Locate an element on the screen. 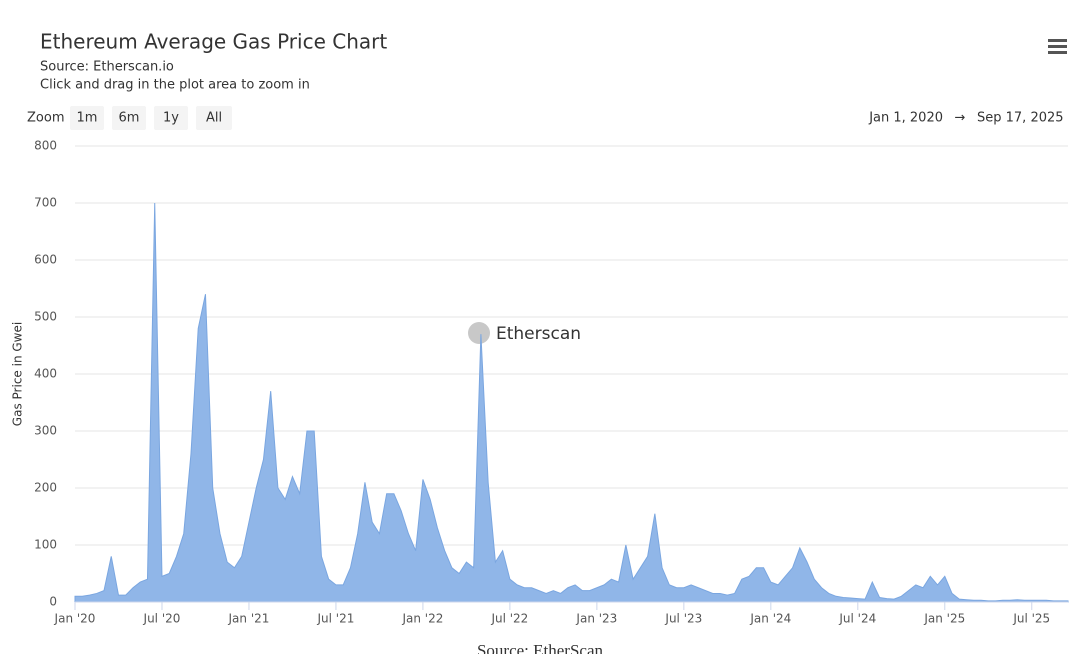 Image resolution: width=1080 pixels, height=654 pixels. y-tick-label: 800 is located at coordinates (45, 146).